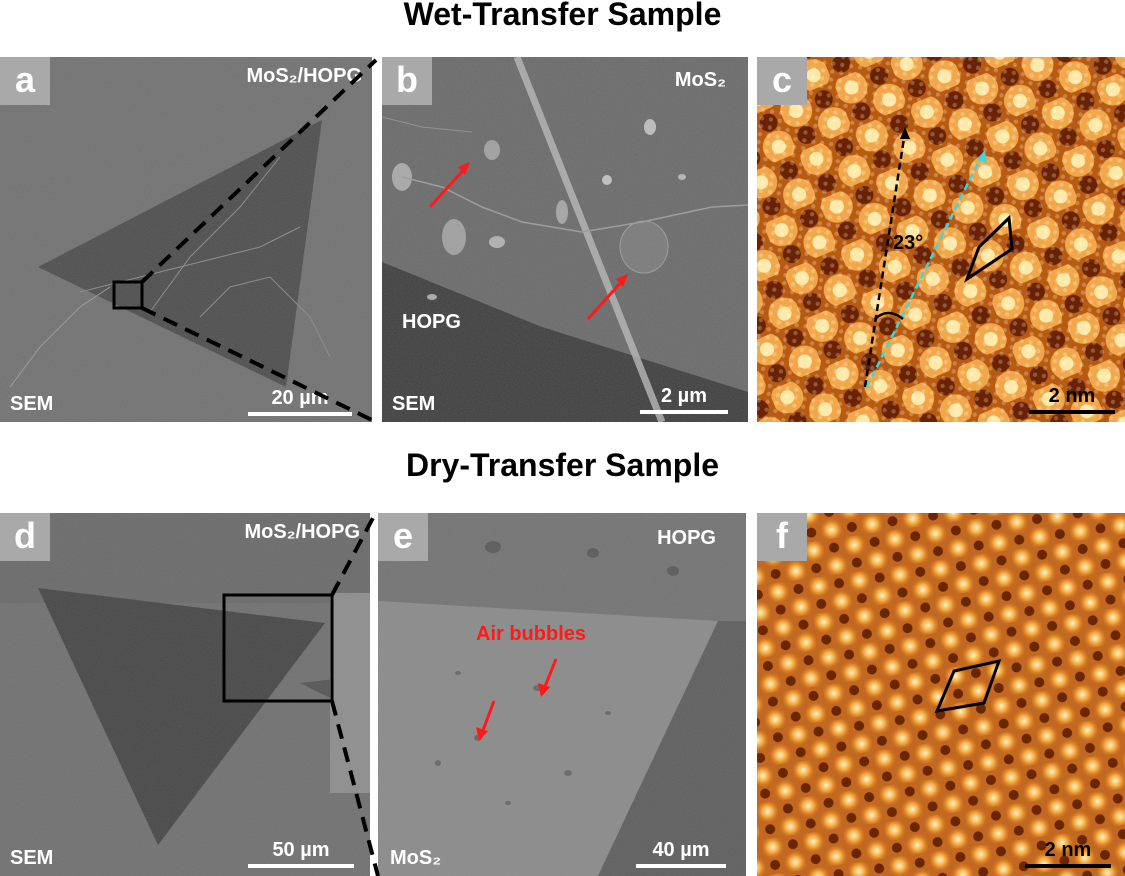 Image resolution: width=1125 pixels, height=876 pixels. What do you see at coordinates (301, 850) in the screenshot?
I see `scale-bar-label: 50 µm` at bounding box center [301, 850].